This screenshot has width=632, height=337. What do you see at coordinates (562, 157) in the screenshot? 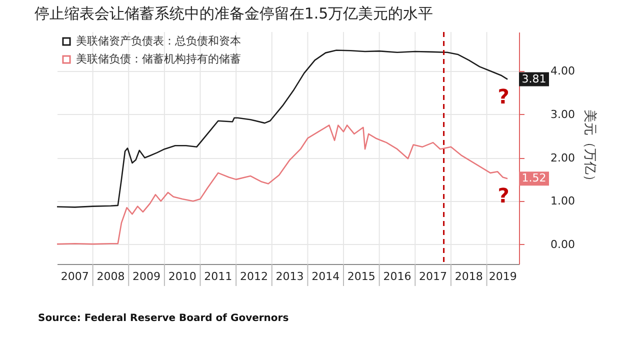
I see `y-tick-label: 2.00` at bounding box center [562, 157].